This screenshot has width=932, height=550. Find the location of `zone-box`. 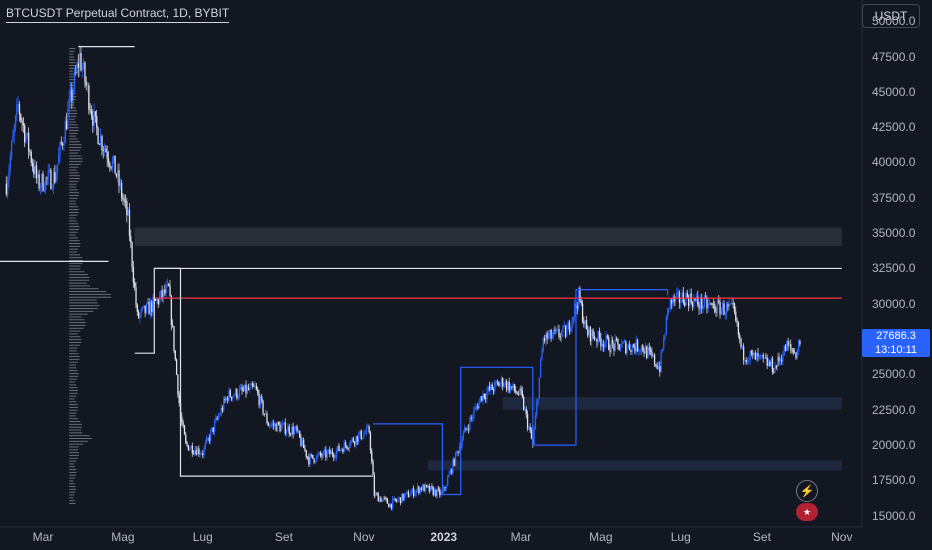

zone-box is located at coordinates (635, 465).